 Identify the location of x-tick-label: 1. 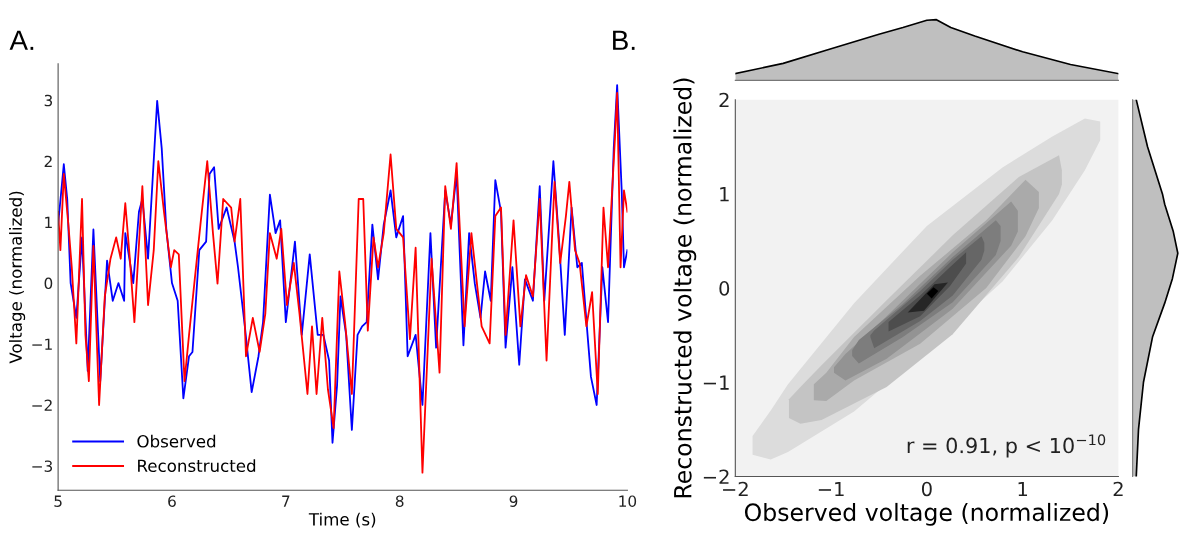
(1023, 489).